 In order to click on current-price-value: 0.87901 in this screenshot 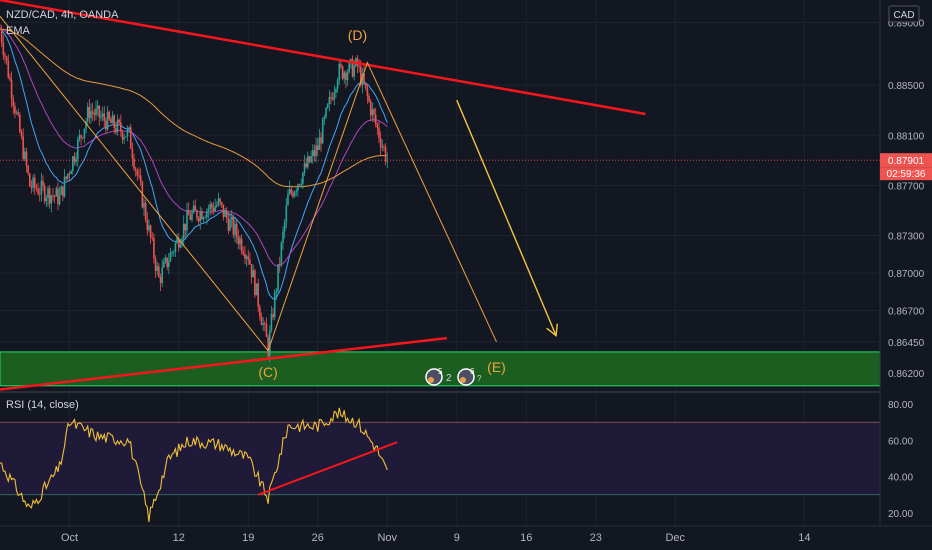, I will do `click(906, 161)`.